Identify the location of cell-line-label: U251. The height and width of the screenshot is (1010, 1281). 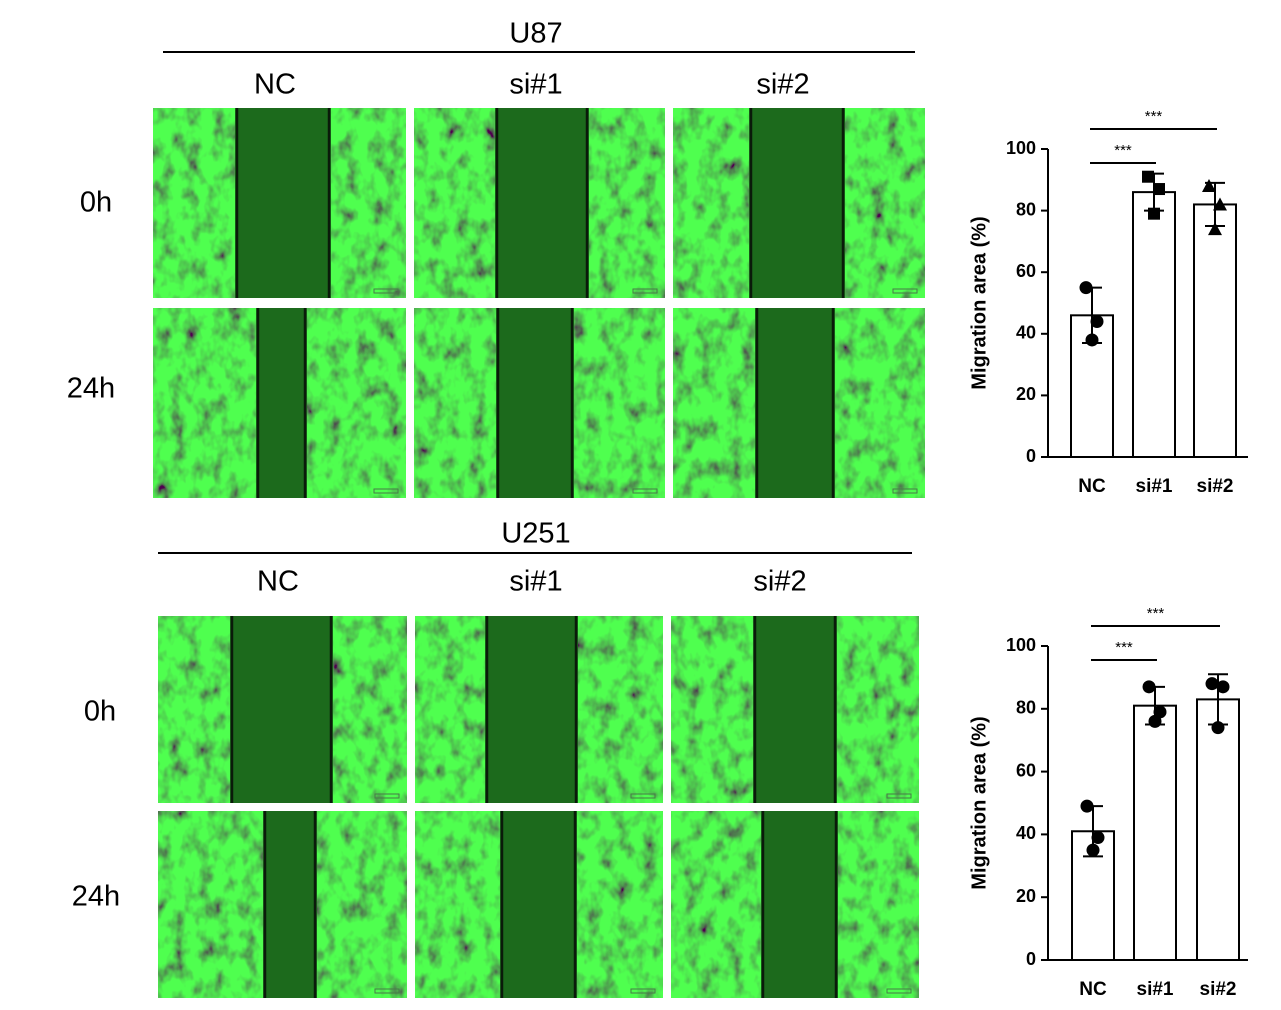
(535, 534).